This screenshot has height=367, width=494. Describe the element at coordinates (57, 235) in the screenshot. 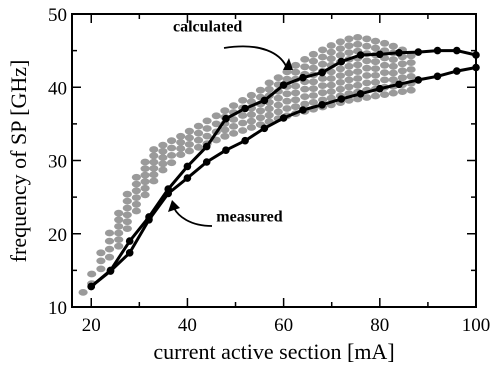

I see `y-tick-label: 20` at that location.